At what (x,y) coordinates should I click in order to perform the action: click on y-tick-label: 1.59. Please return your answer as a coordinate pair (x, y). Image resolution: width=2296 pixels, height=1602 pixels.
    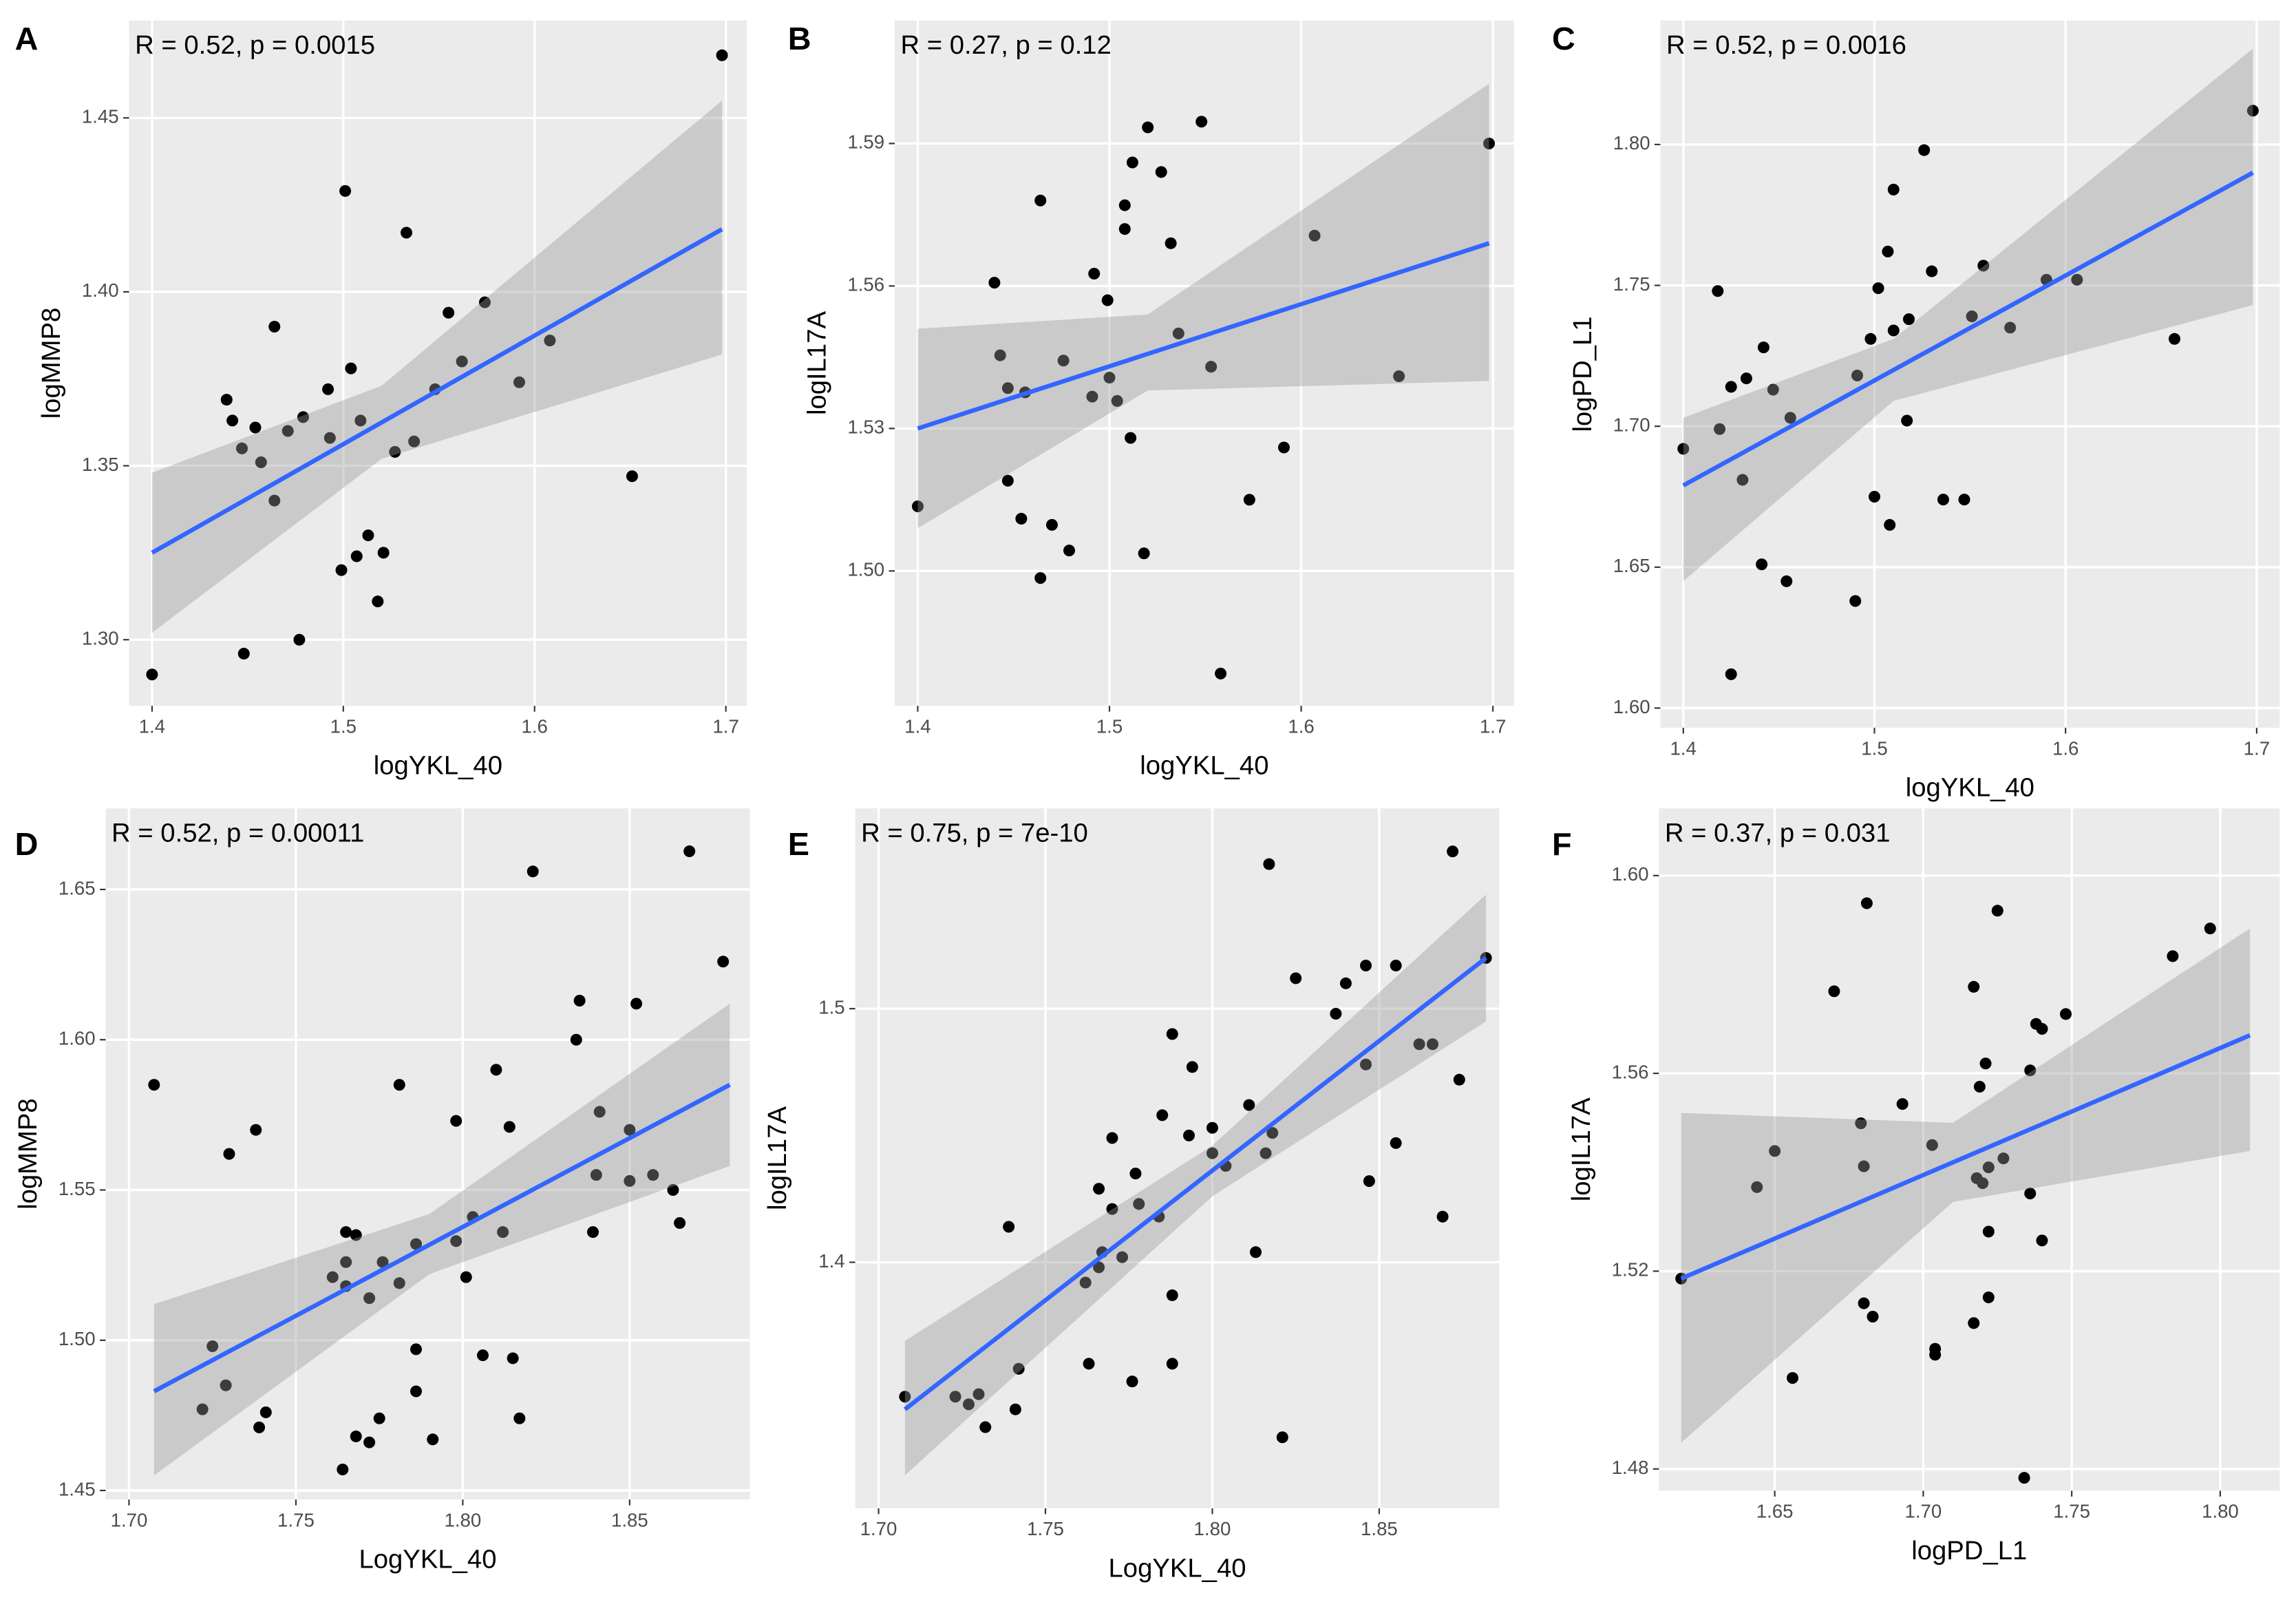
    Looking at the image, I should click on (866, 142).